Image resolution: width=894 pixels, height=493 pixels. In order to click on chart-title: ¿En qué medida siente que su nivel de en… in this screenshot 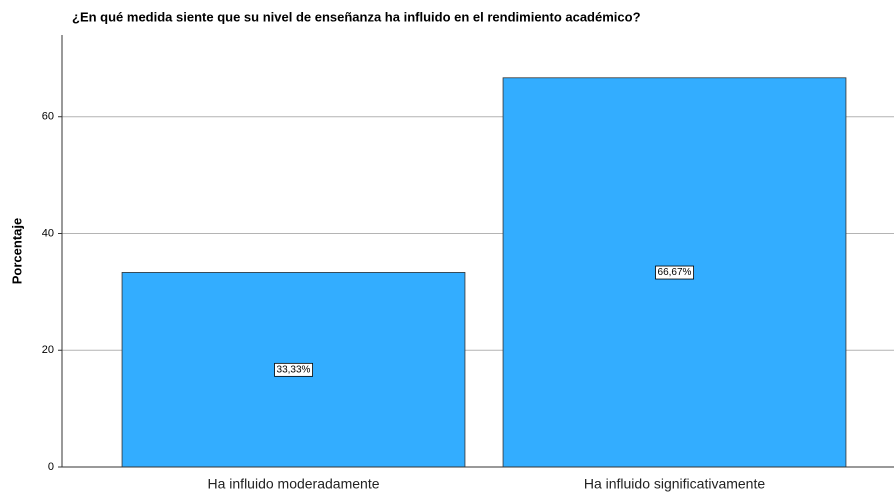, I will do `click(356, 16)`.